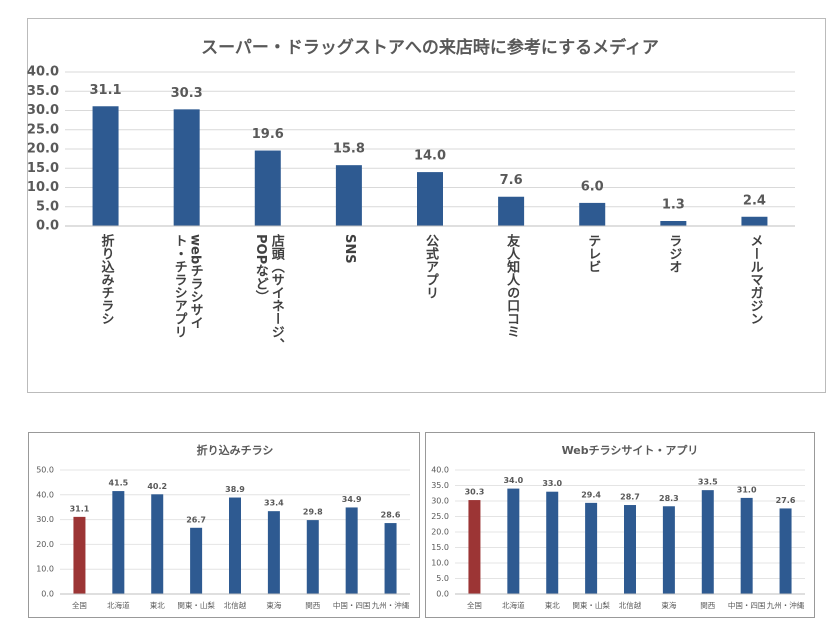 Image resolution: width=836 pixels, height=643 pixels. Describe the element at coordinates (786, 500) in the screenshot. I see `value-label: 27.6` at that location.